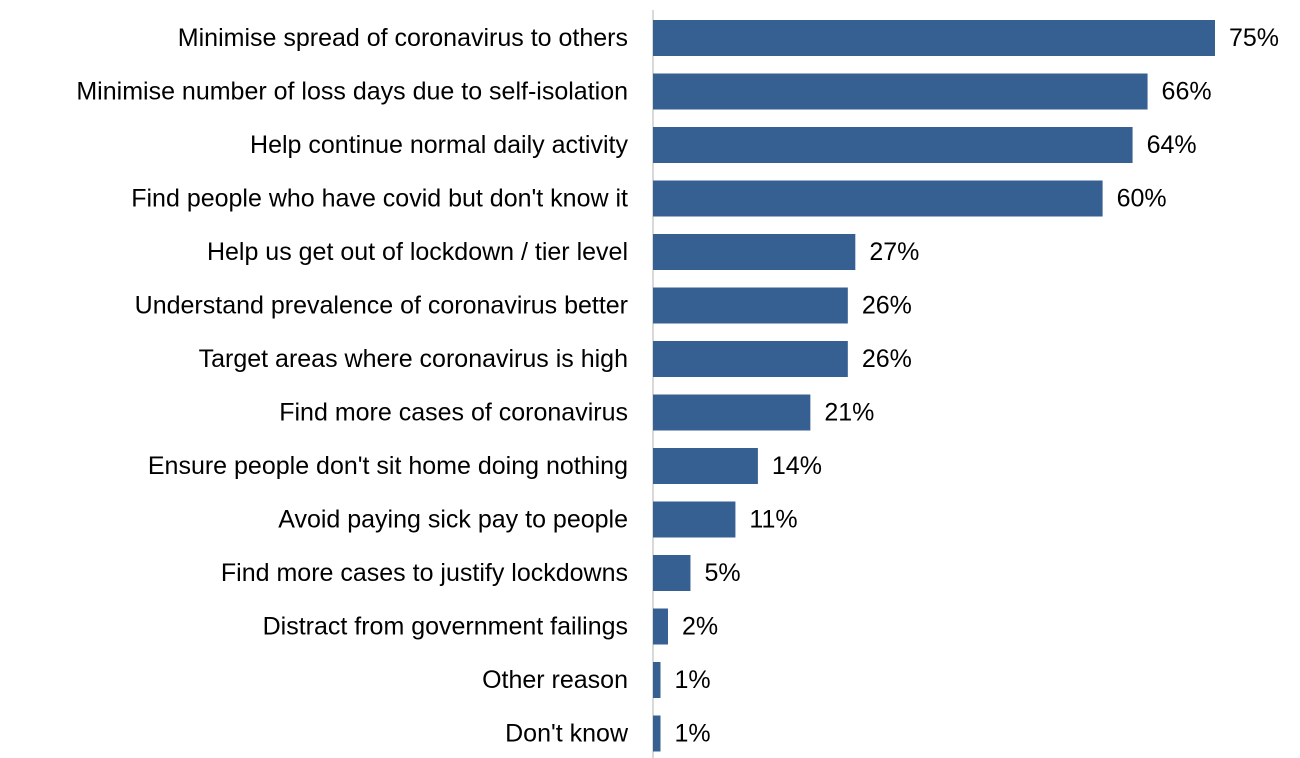 The height and width of the screenshot is (758, 1300). I want to click on category-label: Don't know, so click(567, 734).